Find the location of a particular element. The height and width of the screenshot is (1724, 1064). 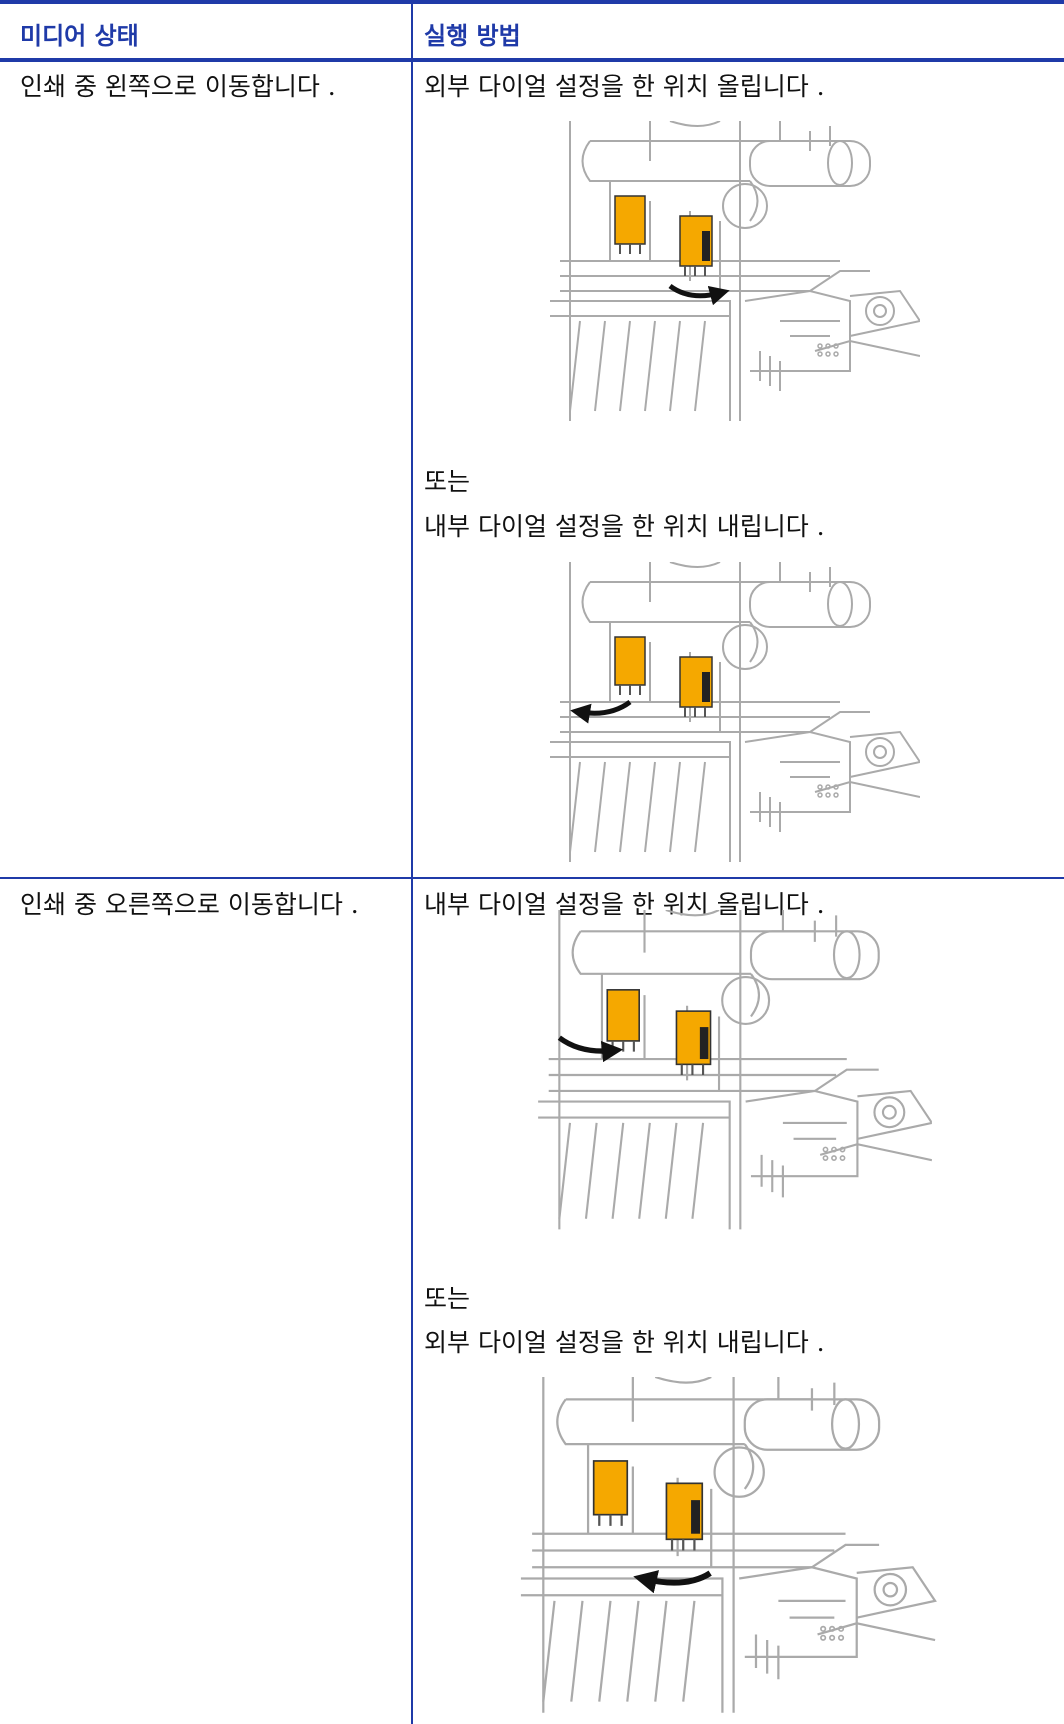

condition: 인쇄 중 왼쪽으로 이동합니다 . is located at coordinates (178, 86).